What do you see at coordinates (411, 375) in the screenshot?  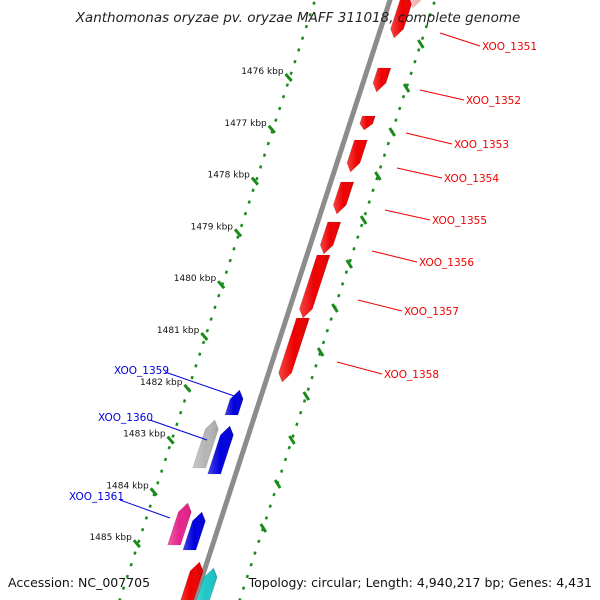 I see `forward-gene-label: XOO_1358` at bounding box center [411, 375].